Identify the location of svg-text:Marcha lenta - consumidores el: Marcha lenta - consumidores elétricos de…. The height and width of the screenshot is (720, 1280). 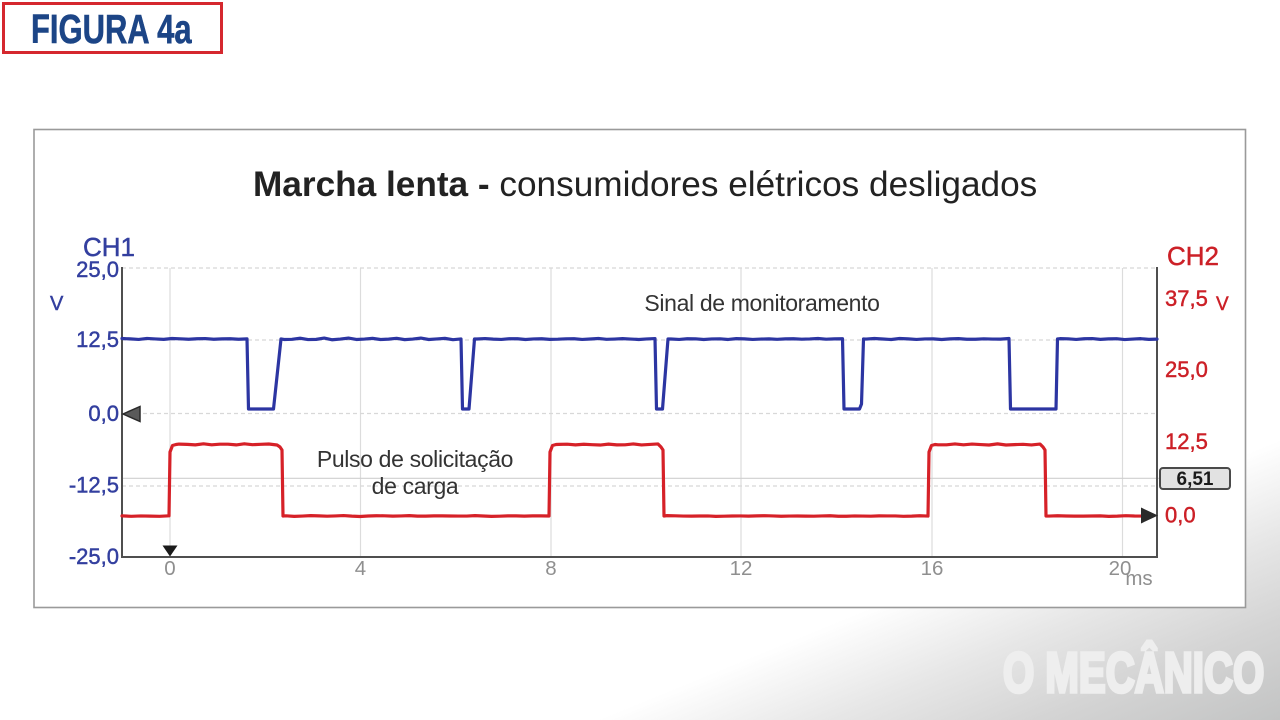
(645, 184).